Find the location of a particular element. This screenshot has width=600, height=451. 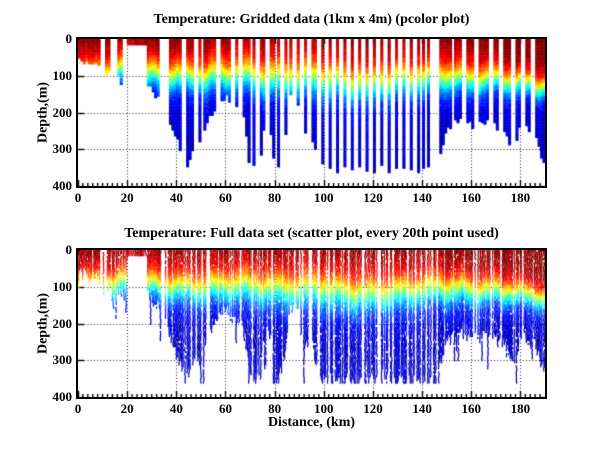

distance-axis-label: Distance, (km) is located at coordinates (311, 422).